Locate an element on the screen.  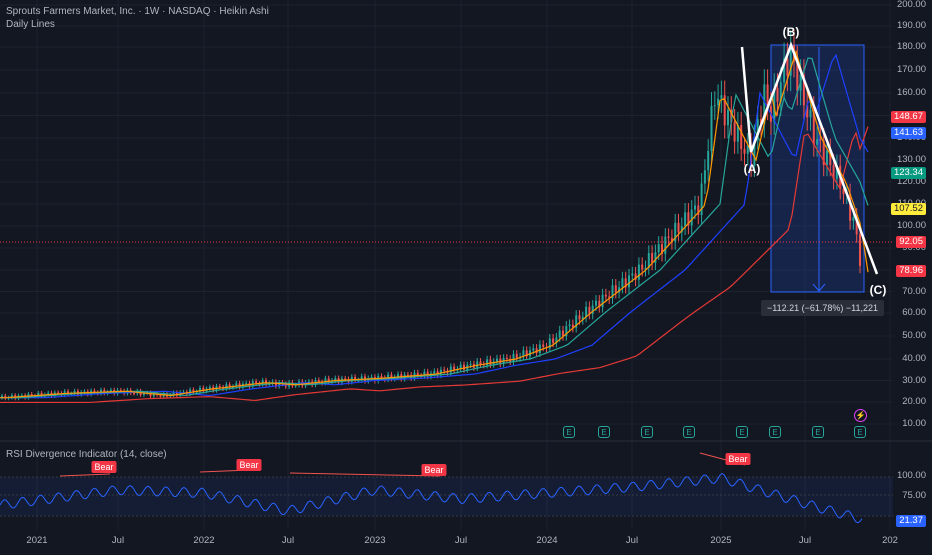
price-axis-tick: 40.00 is located at coordinates (914, 358).